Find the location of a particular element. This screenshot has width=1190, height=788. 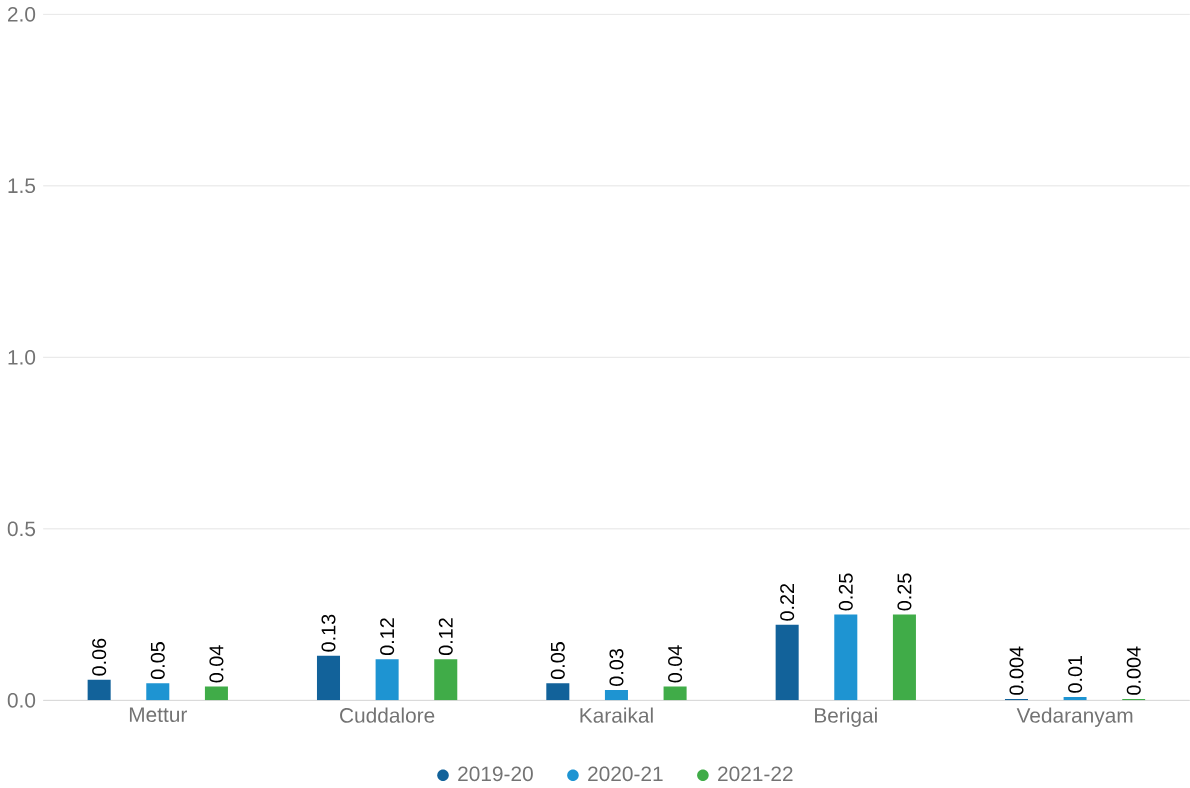

data-label: 0.01 is located at coordinates (1075, 674).